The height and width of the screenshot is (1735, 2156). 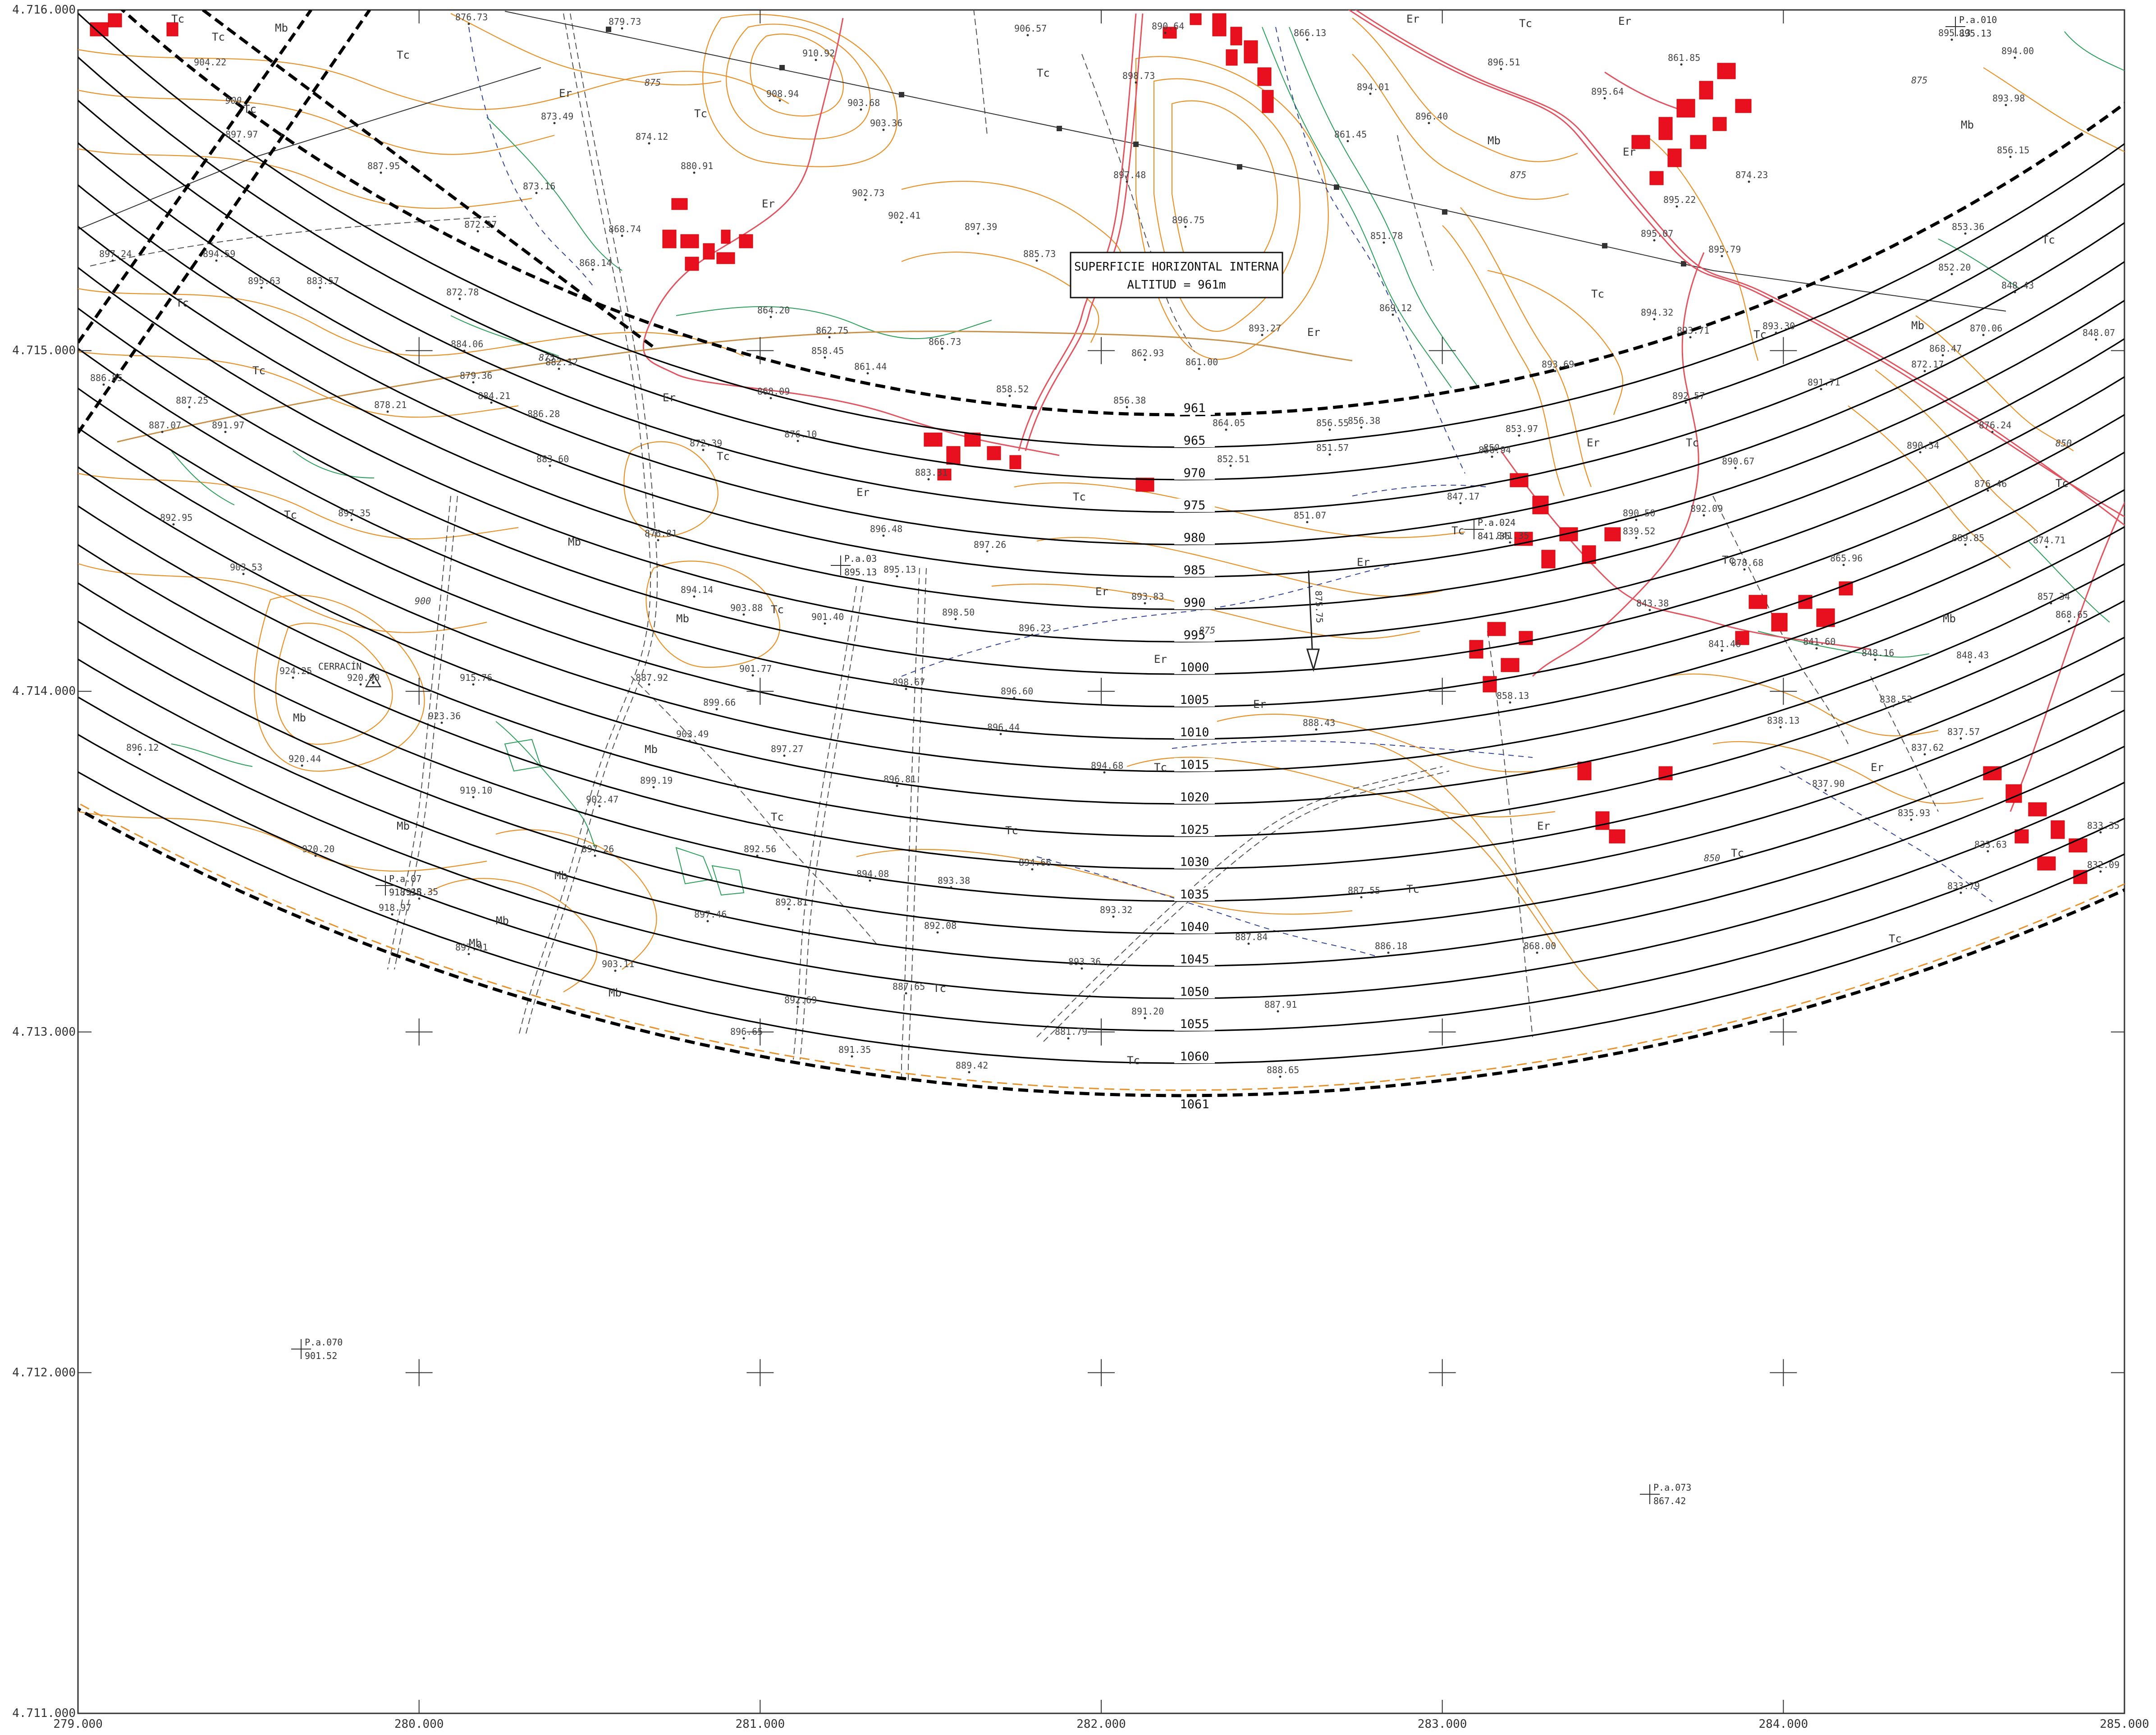 What do you see at coordinates (1669, 1501) in the screenshot?
I see `survey-point-value: 867.42` at bounding box center [1669, 1501].